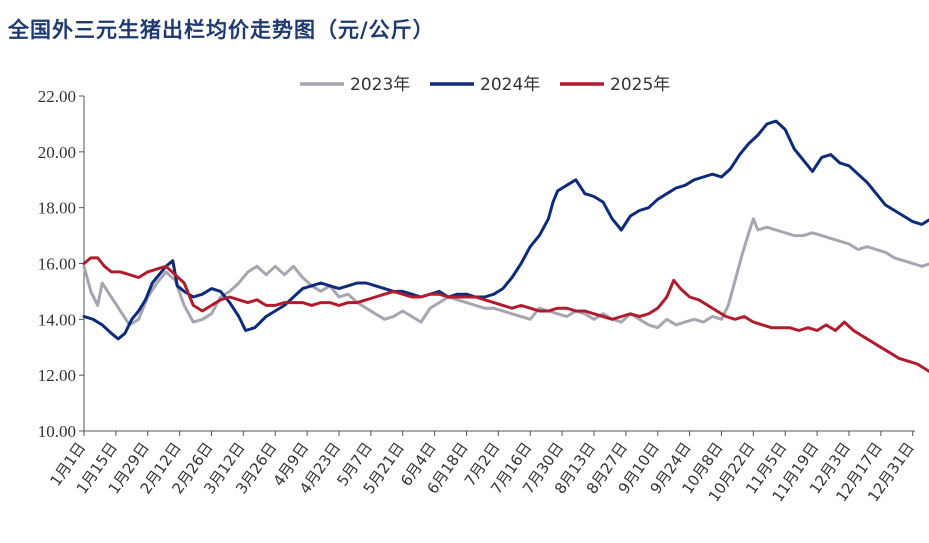 The image size is (929, 543). I want to click on legend-label-2: 2024年, so click(510, 85).